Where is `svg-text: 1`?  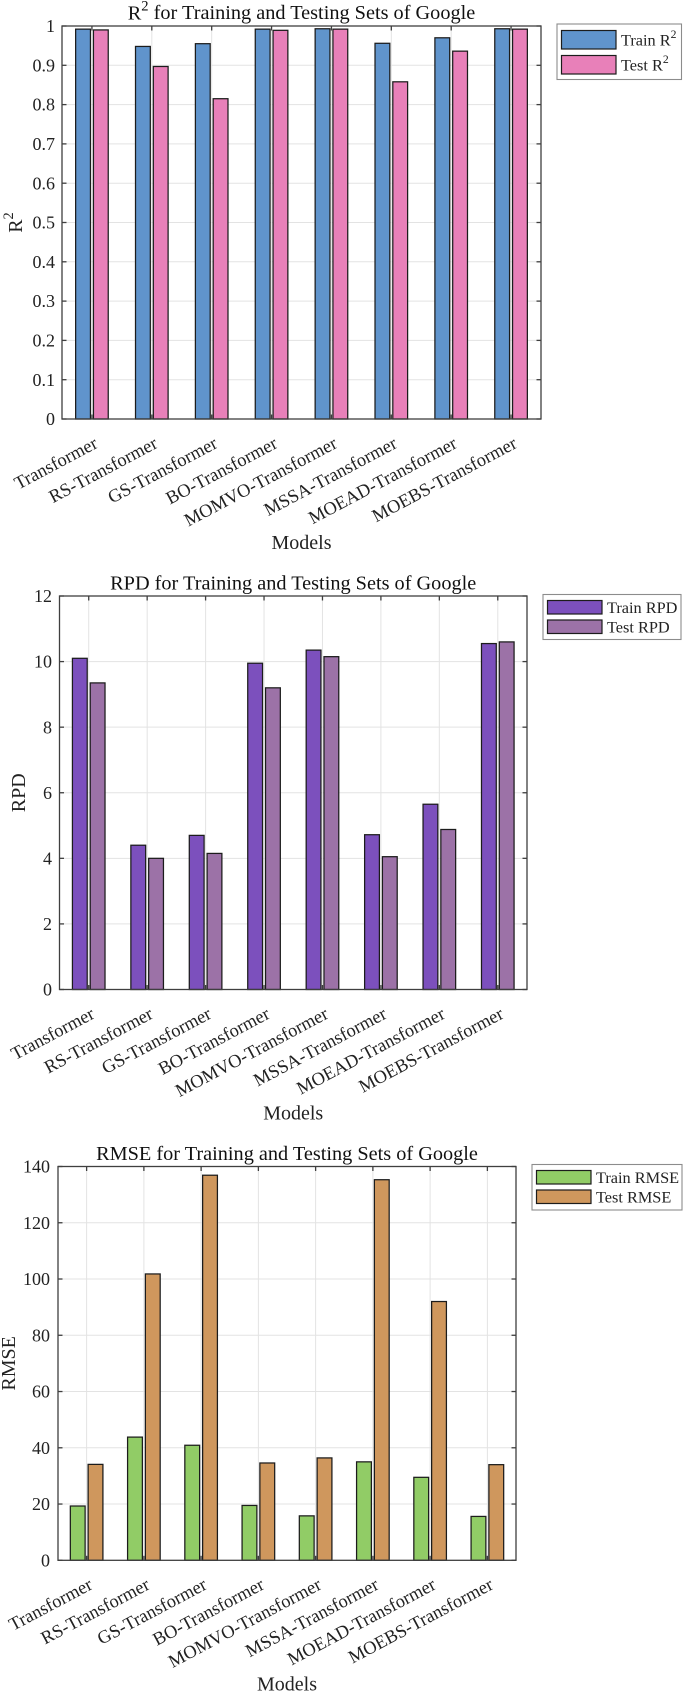 svg-text: 1 is located at coordinates (50, 26).